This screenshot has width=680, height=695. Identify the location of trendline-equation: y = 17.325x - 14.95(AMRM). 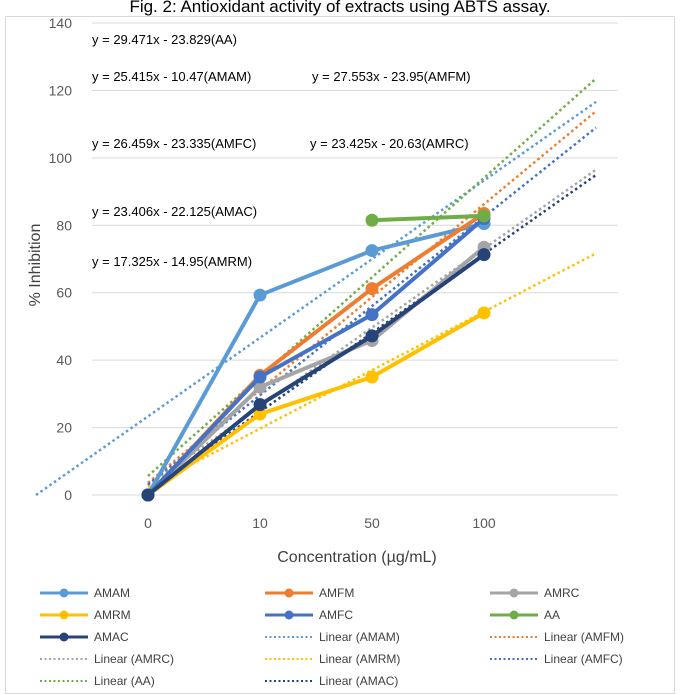
(172, 261).